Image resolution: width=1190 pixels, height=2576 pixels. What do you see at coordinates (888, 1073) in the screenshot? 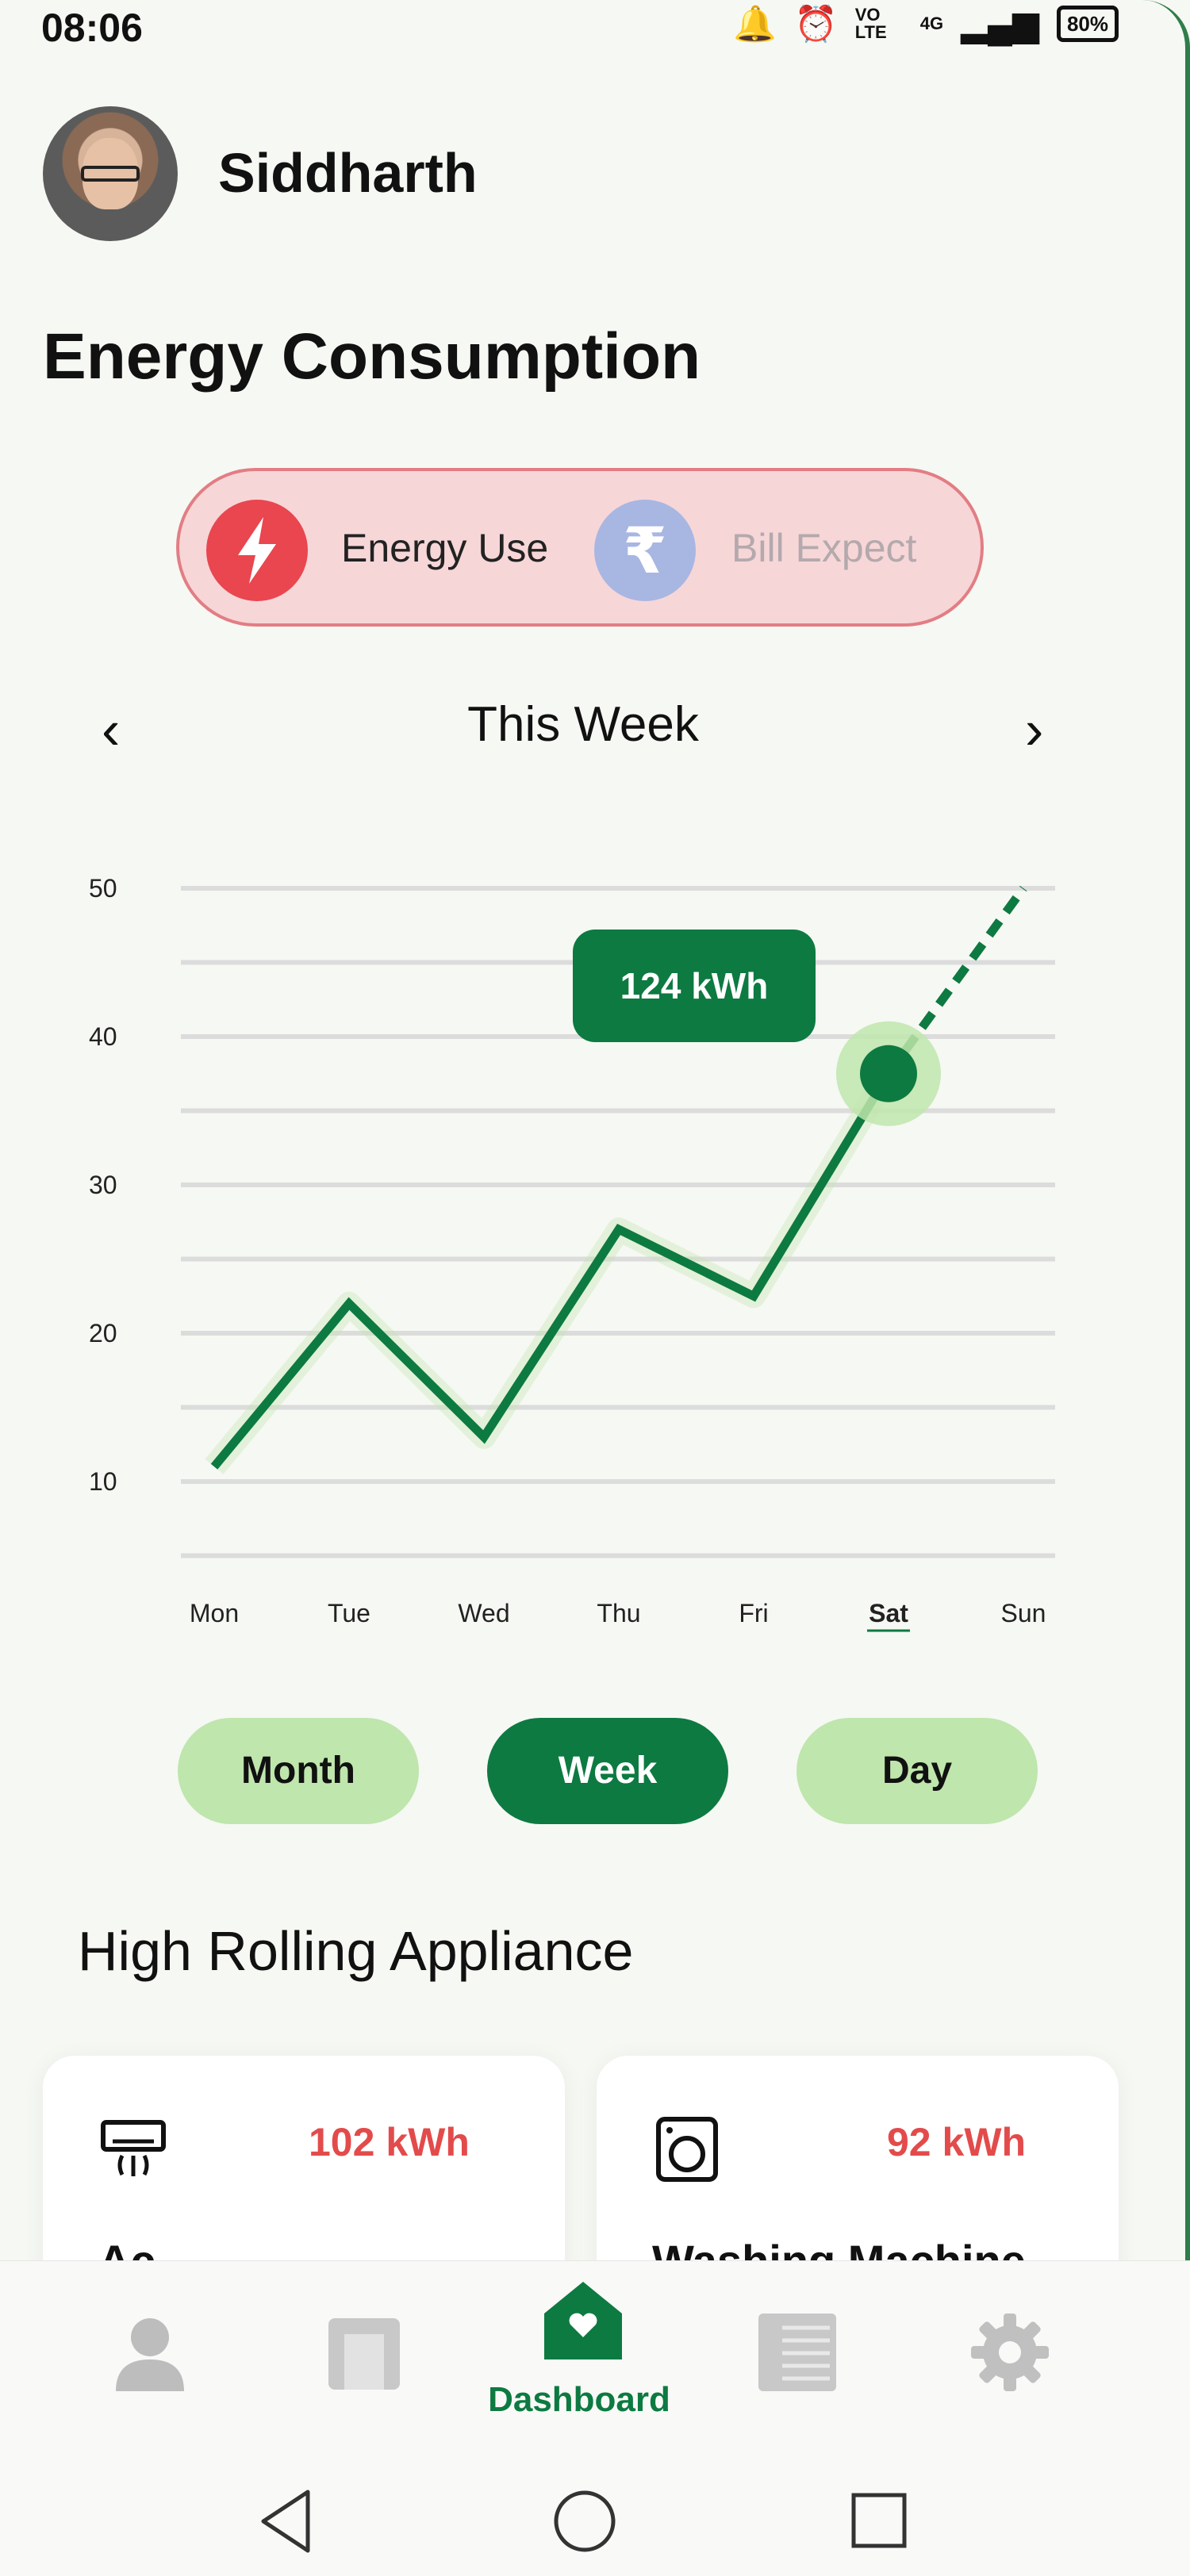
I see `highlight-point` at bounding box center [888, 1073].